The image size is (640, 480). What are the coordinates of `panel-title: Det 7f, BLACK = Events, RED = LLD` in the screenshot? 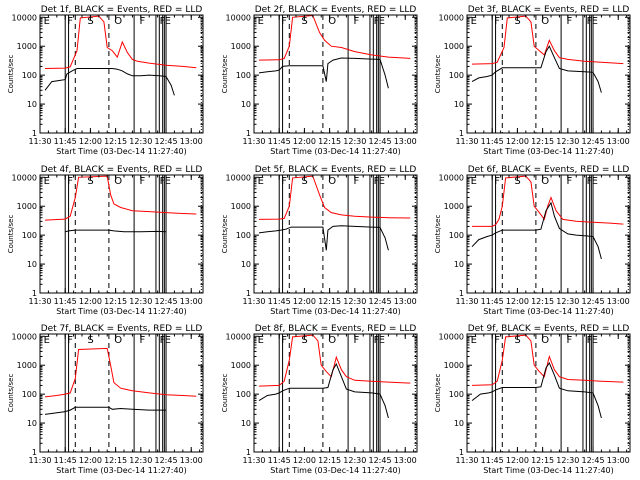 It's located at (122, 329).